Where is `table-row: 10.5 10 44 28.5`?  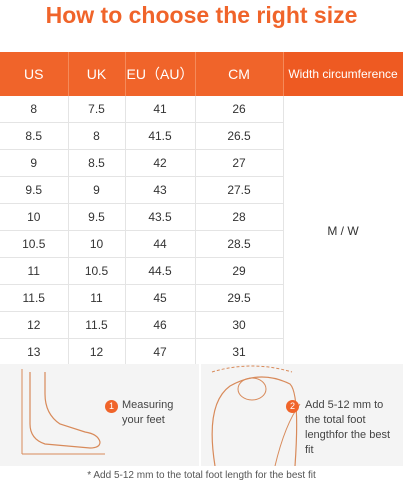 table-row: 10.5 10 44 28.5 is located at coordinates (201, 244).